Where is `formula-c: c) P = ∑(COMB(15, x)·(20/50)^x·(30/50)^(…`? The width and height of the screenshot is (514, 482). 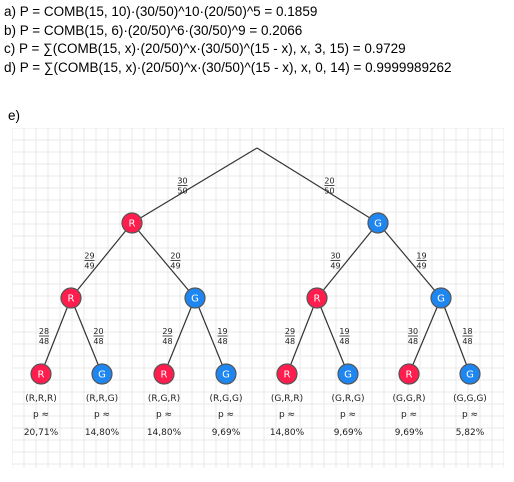 formula-c: c) P = ∑(COMB(15, x)·(20/50)^x·(30/50)^(… is located at coordinates (205, 49).